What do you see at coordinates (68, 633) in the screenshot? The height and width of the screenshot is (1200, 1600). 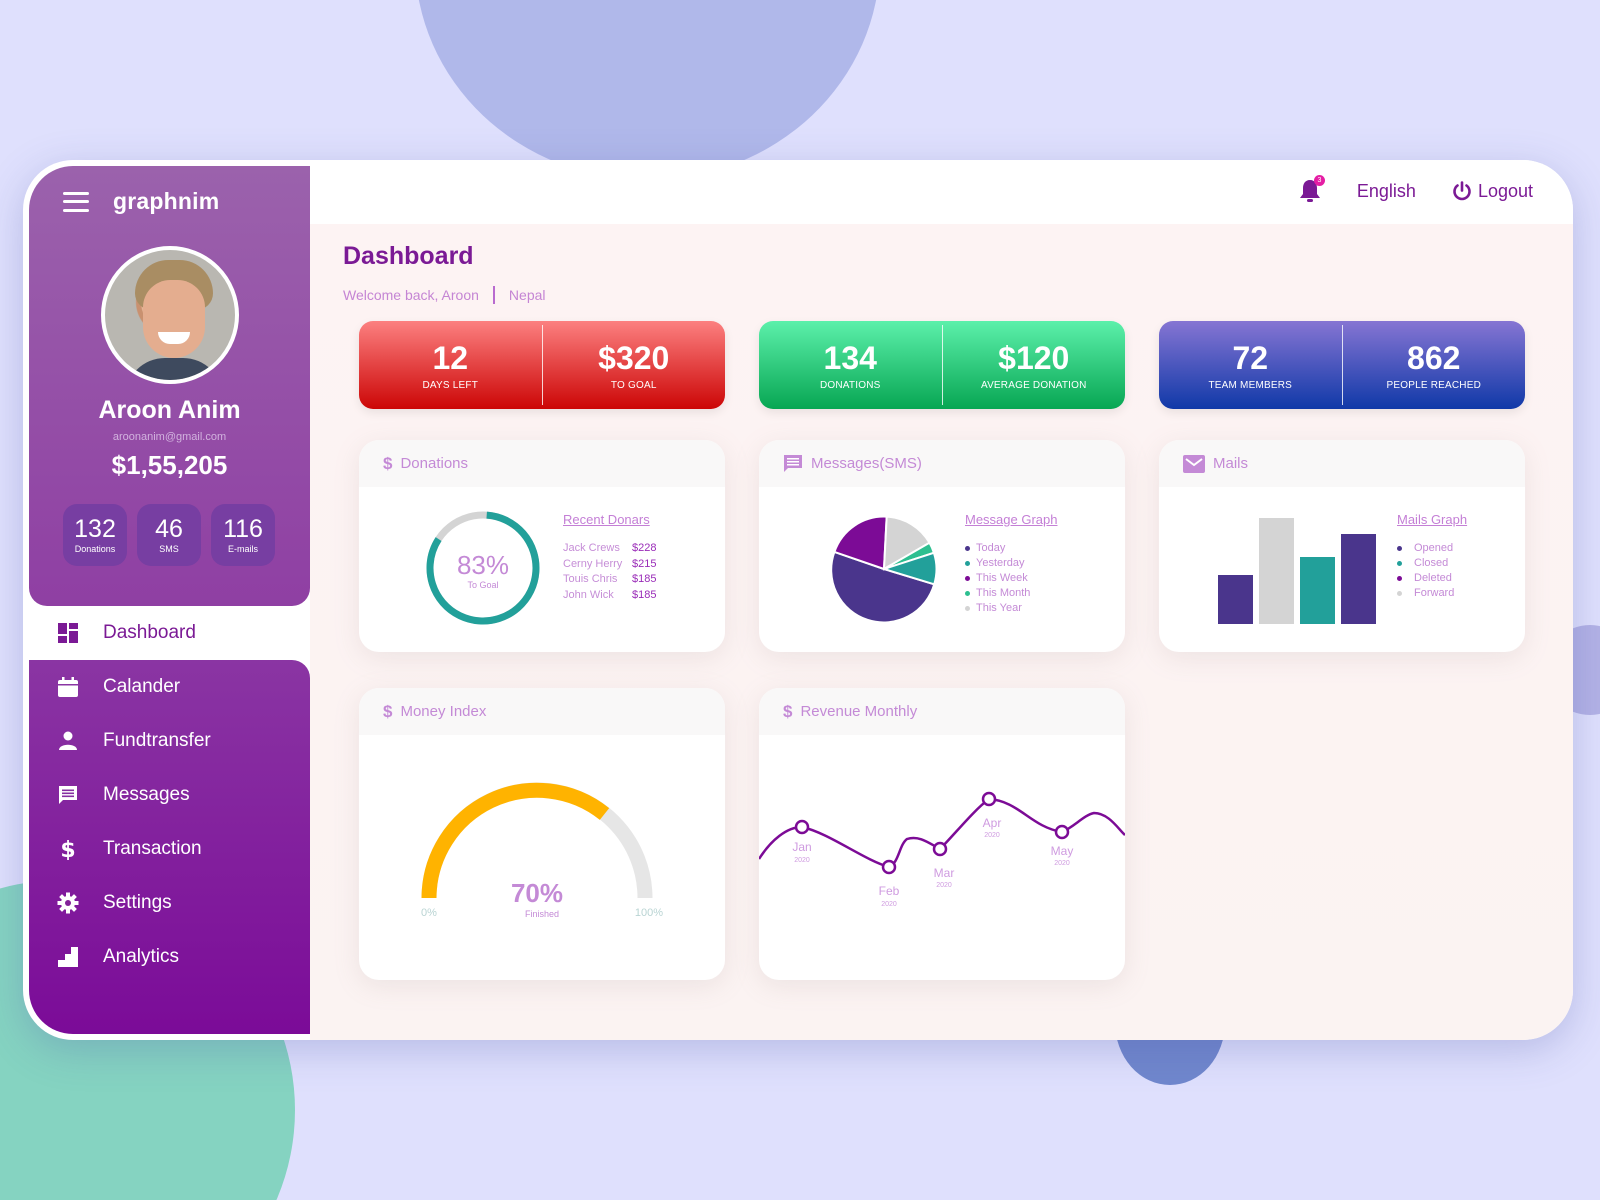 I see `dashboard-icon` at bounding box center [68, 633].